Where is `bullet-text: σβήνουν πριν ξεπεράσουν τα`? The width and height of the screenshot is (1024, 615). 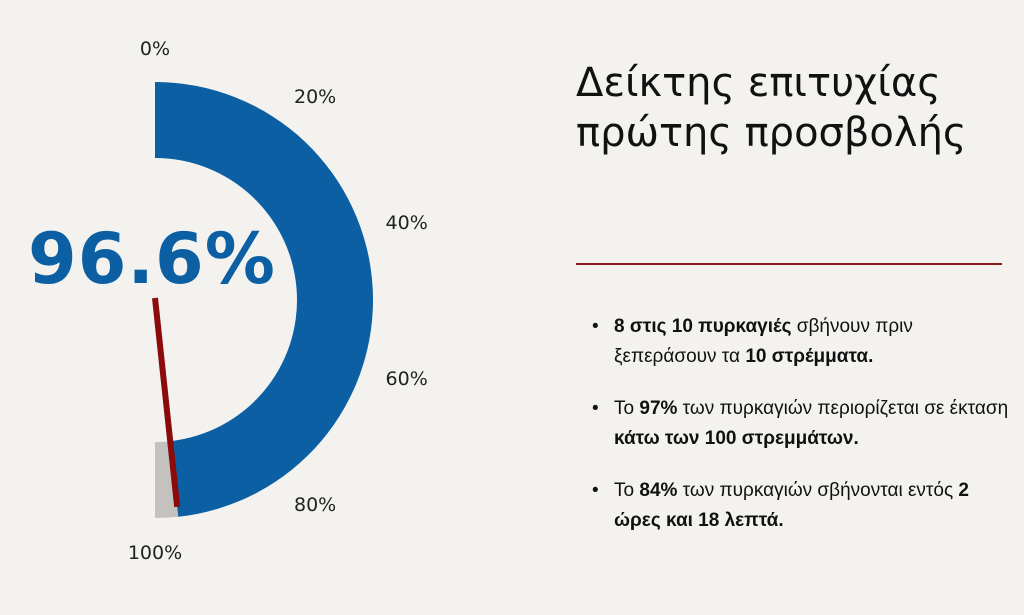
bullet-text: σβήνουν πριν ξεπεράσουν τα is located at coordinates (763, 341).